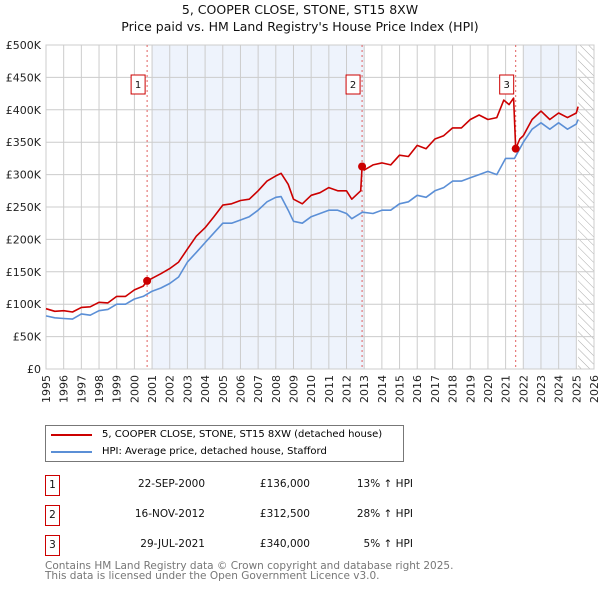  What do you see at coordinates (541, 389) in the screenshot?
I see `x-tick-label: 2023` at bounding box center [541, 389].